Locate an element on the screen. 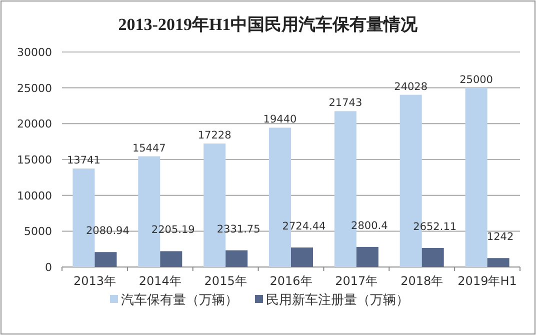 Image resolution: width=536 pixels, height=335 pixels. x-tick-label: 2018年 is located at coordinates (422, 281).